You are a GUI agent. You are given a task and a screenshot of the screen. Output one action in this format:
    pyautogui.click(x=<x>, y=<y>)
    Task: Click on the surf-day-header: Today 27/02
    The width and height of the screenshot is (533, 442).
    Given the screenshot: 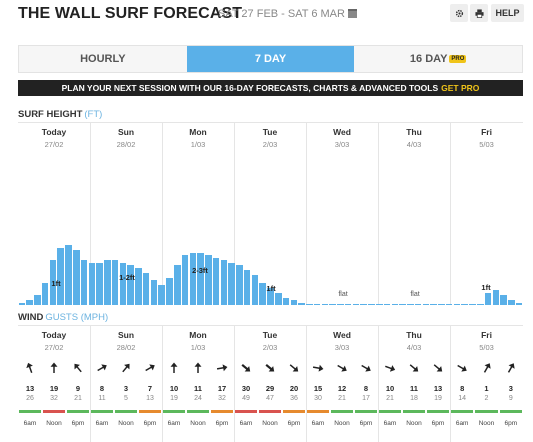 What is the action you would take?
    pyautogui.click(x=54, y=138)
    